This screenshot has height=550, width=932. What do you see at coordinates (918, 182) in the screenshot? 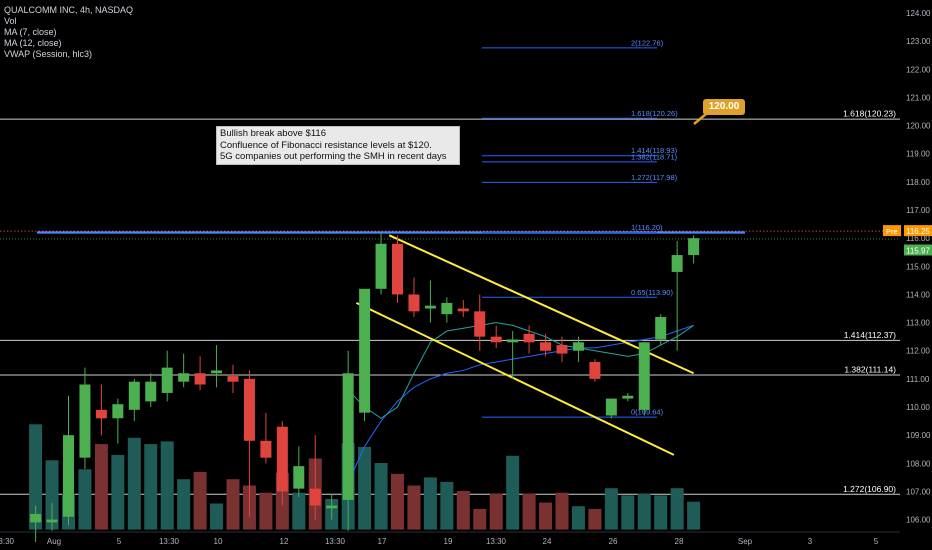
I see `y-tick-label: 118.00` at bounding box center [918, 182].